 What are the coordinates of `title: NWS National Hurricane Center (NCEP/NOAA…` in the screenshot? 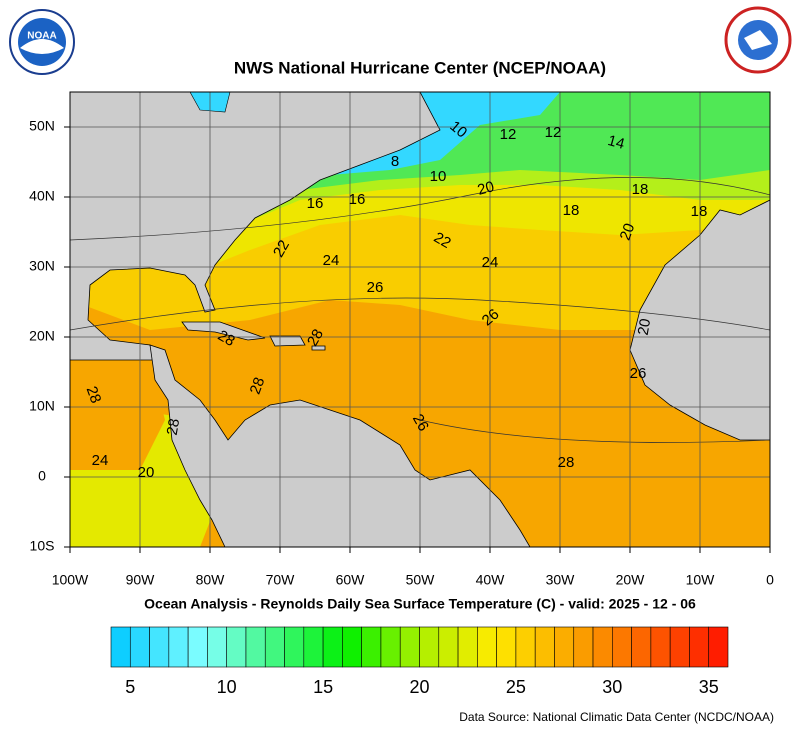 It's located at (420, 67).